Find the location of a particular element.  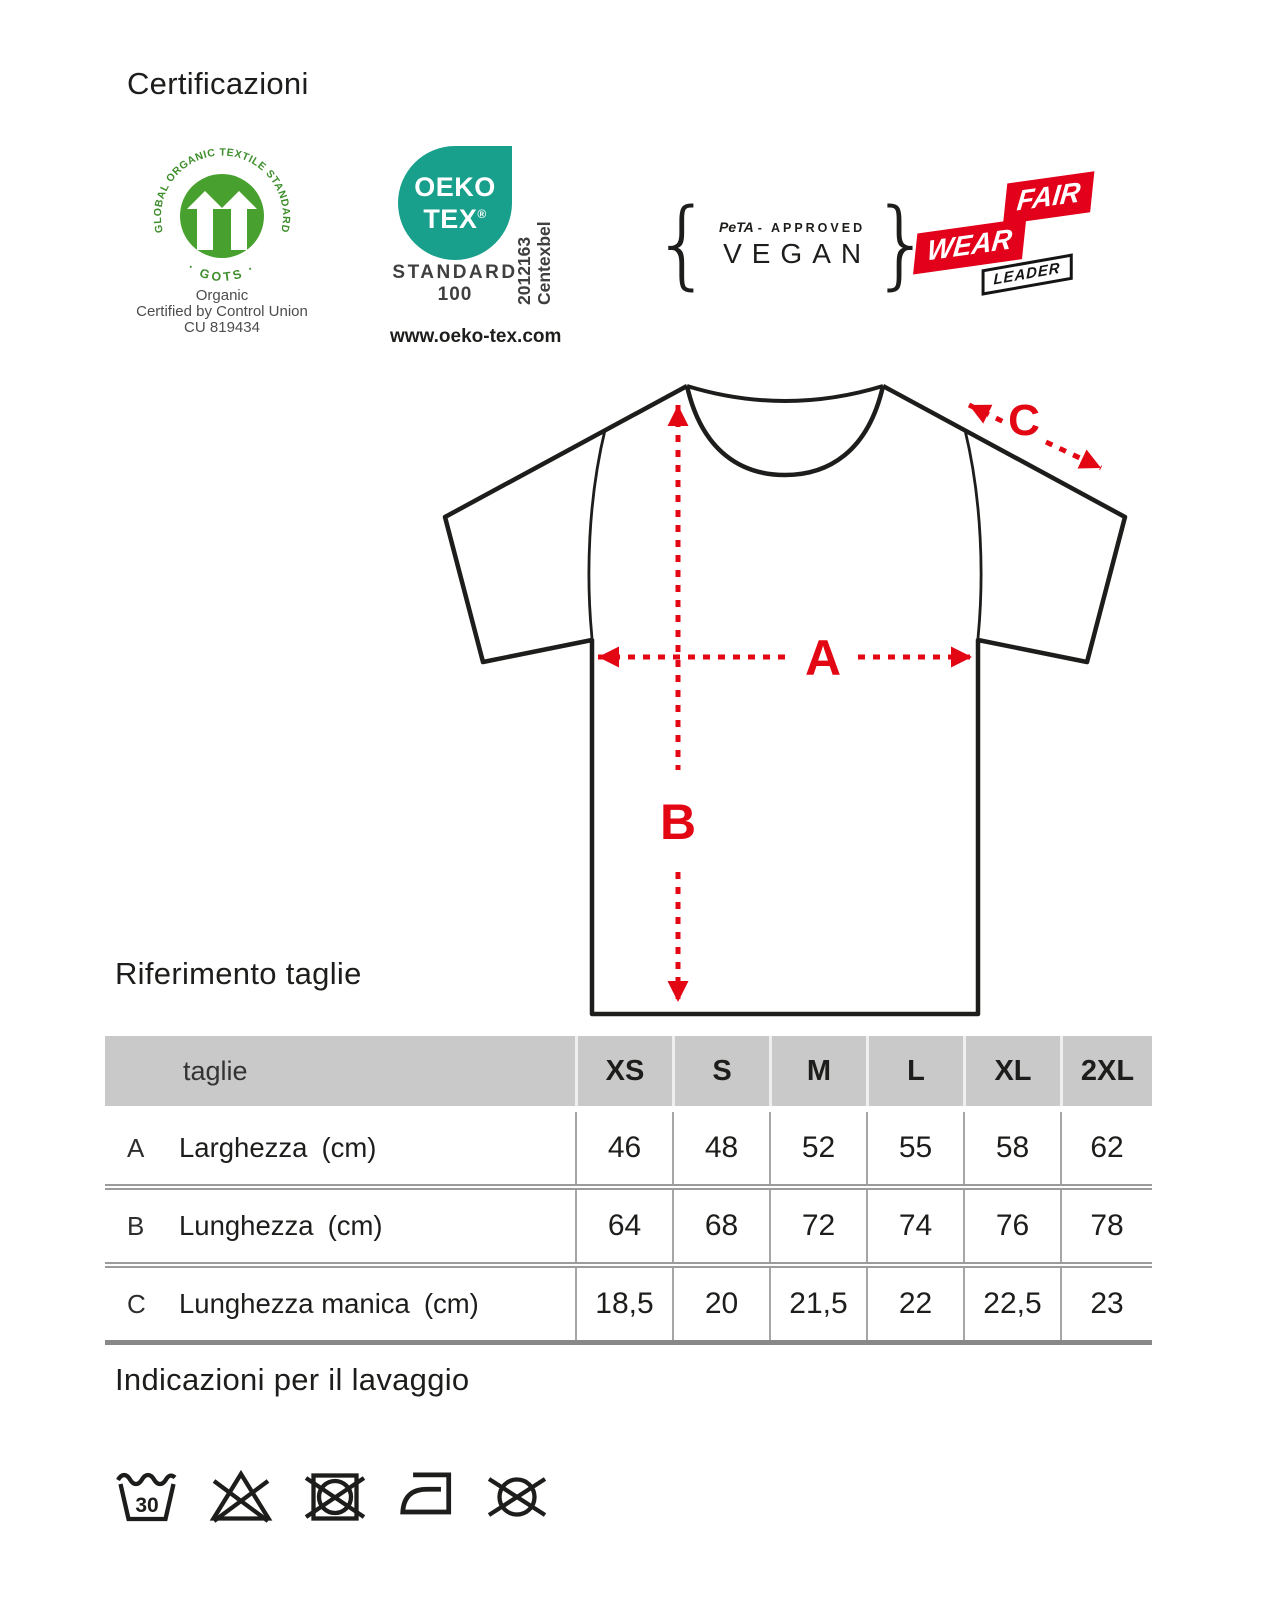

cell-value: 52 is located at coordinates (817, 1148).